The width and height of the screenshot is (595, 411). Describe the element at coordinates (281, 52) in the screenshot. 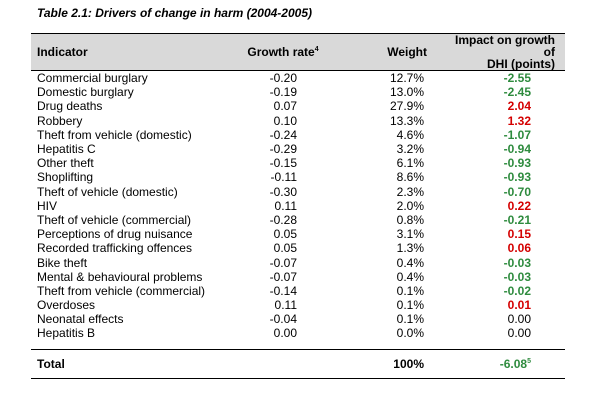

I see `header-growth-rate-label: Growth rate` at that location.